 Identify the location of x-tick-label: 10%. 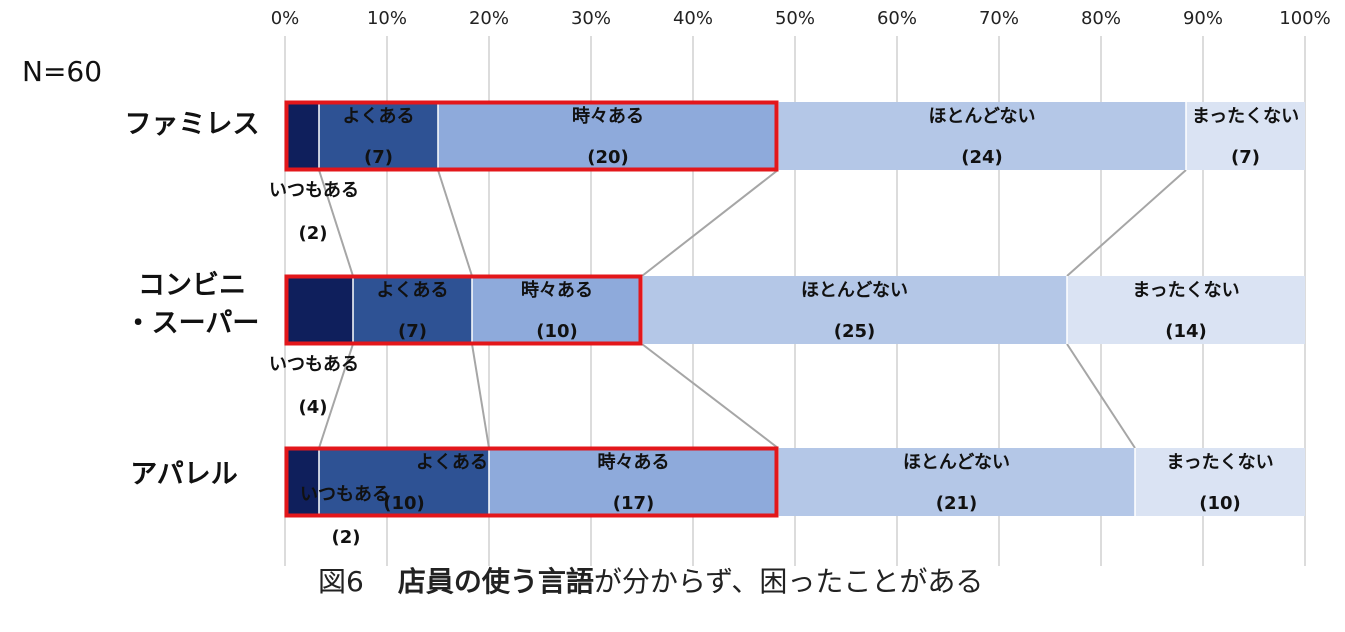
(387, 18).